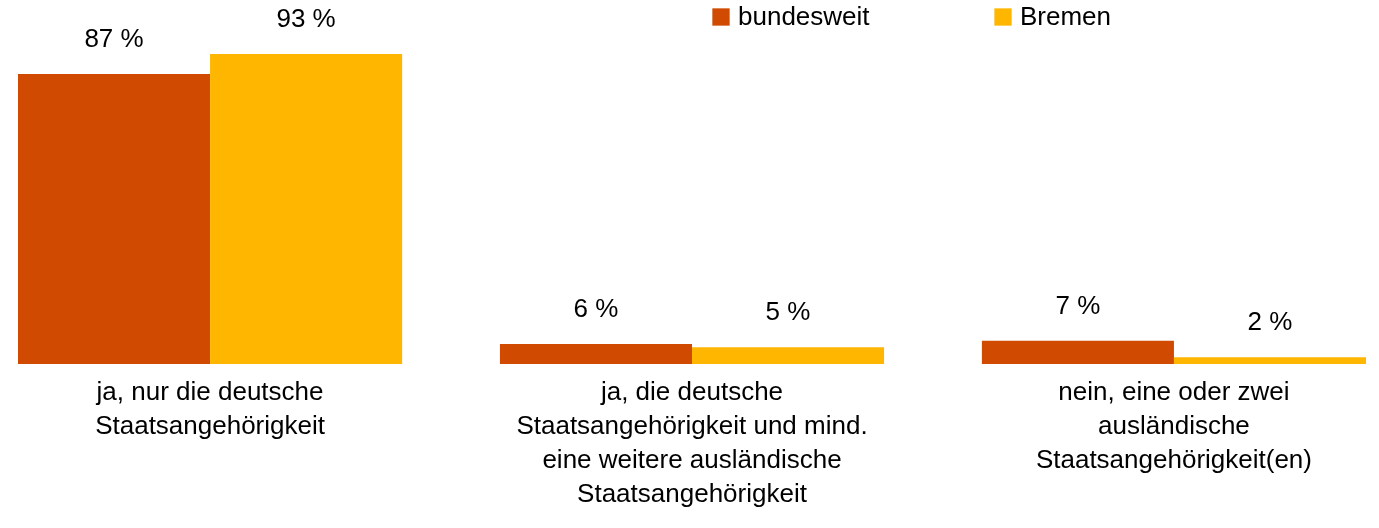 This screenshot has width=1379, height=528. I want to click on data-label: 7 %, so click(1078, 304).